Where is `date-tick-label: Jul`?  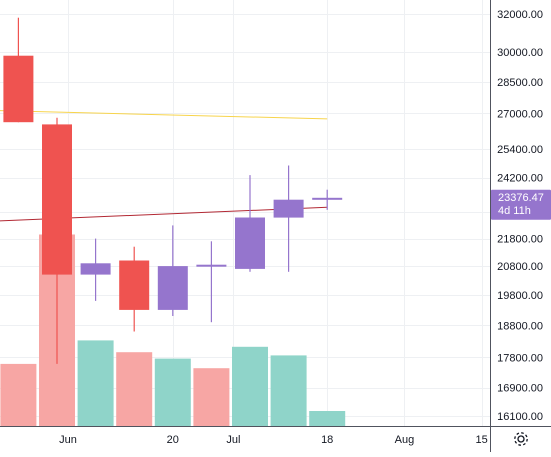
date-tick-label: Jul is located at coordinates (233, 440).